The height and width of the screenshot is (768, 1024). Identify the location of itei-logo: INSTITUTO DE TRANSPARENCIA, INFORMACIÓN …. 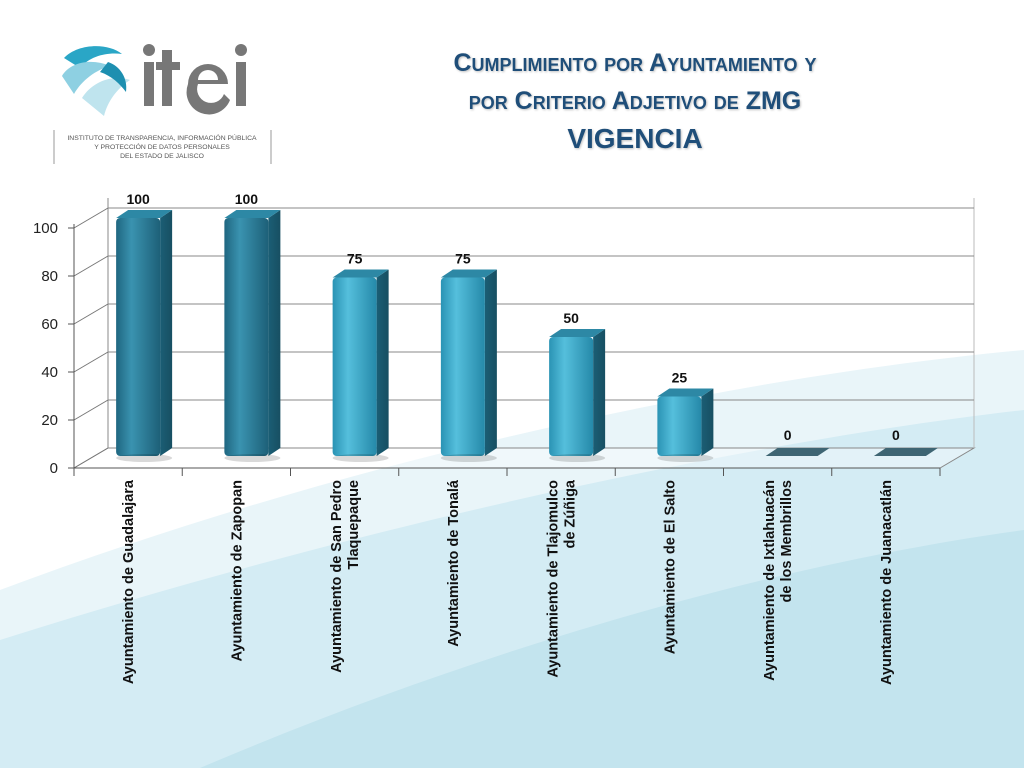
(162, 104).